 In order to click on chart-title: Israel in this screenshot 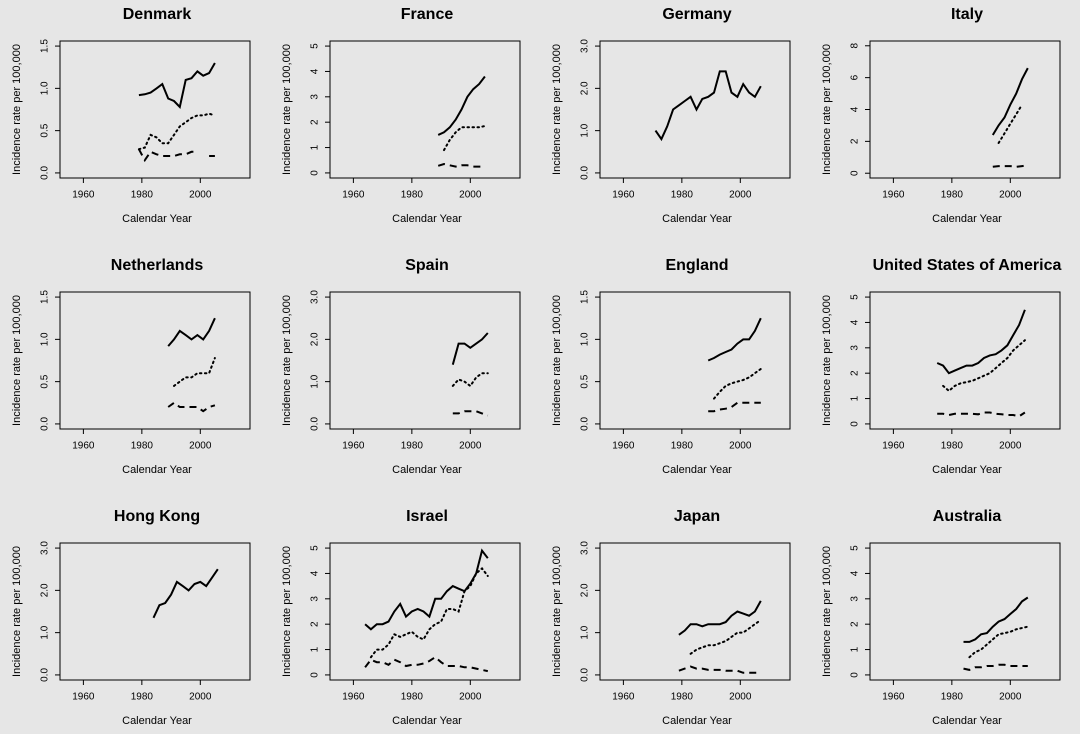, I will do `click(427, 516)`.